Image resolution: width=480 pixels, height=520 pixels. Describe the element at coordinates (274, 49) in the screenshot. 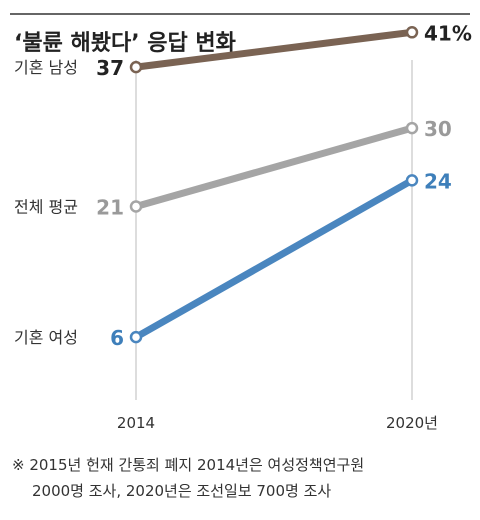

I see `series-1-line` at that location.